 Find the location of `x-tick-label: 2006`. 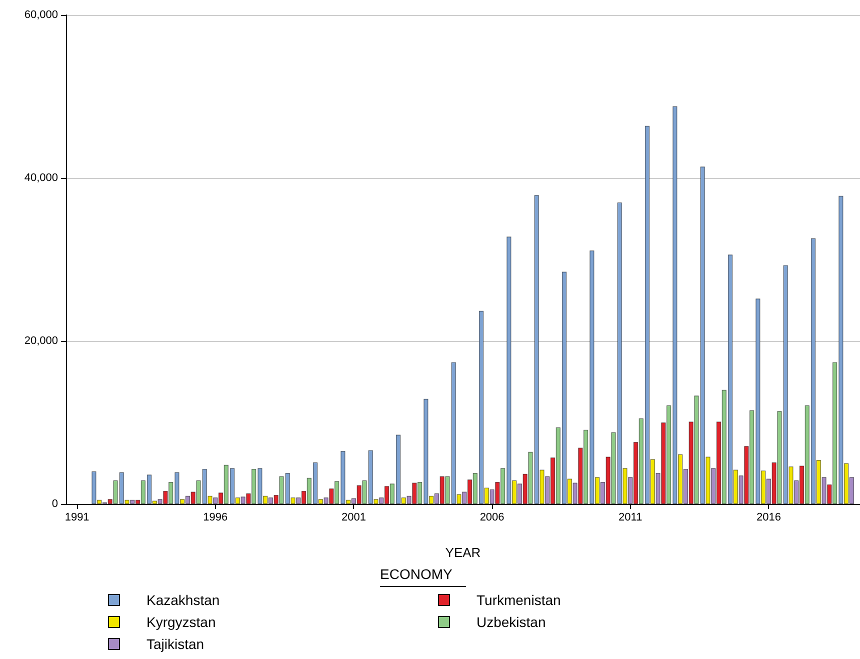

x-tick-label: 2006 is located at coordinates (492, 518).